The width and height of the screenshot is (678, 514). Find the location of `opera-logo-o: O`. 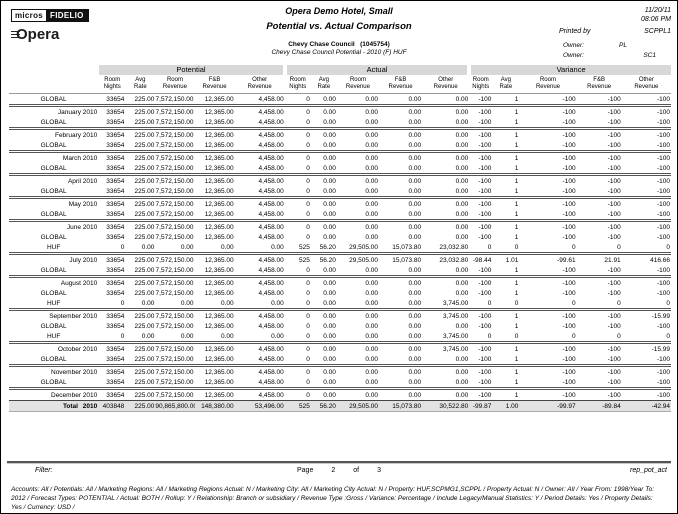

opera-logo-o: O is located at coordinates (22, 34).